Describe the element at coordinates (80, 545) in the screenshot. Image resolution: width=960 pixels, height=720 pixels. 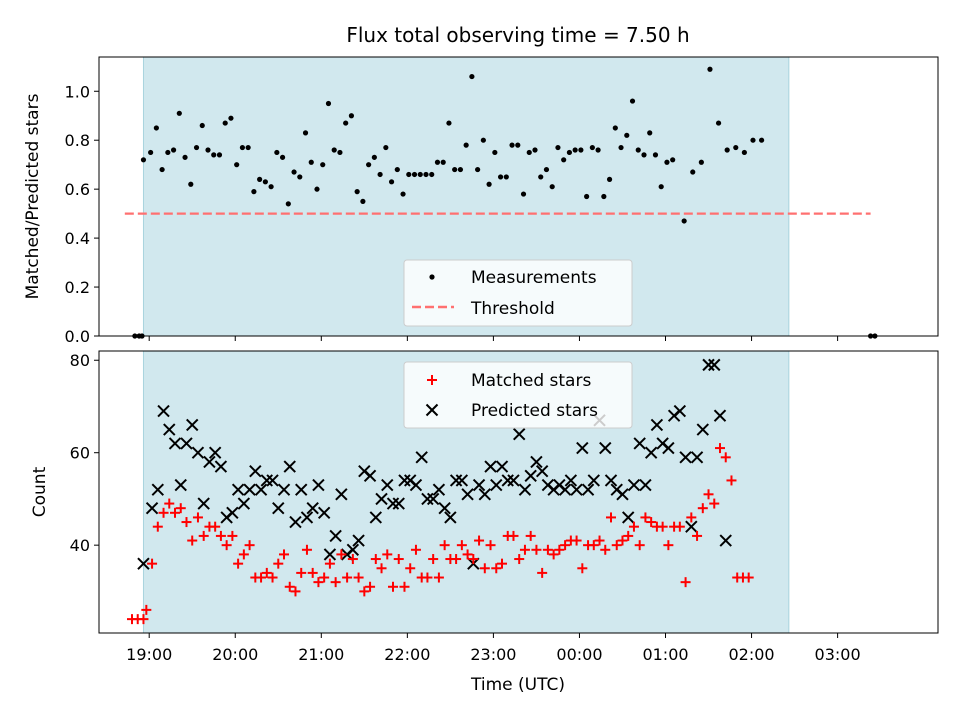
I see `y-tick-label: 40` at that location.